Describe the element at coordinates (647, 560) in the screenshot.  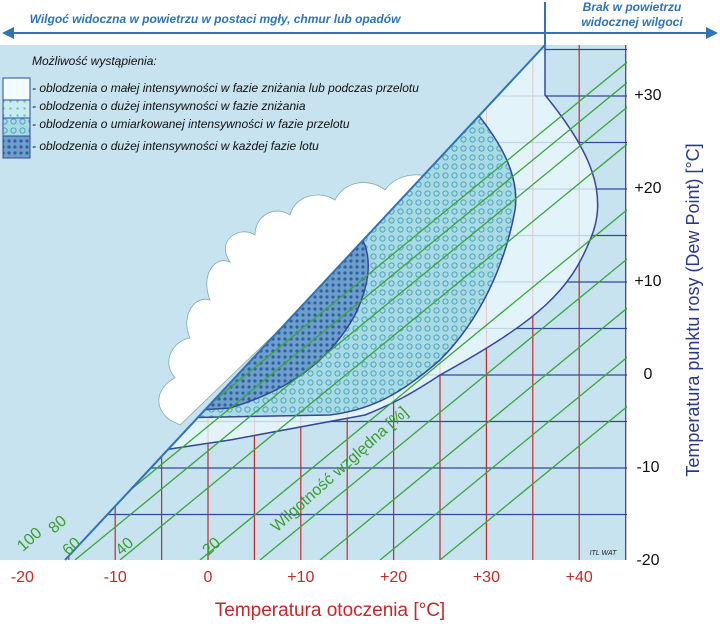
I see `y-tick-label: -20` at that location.